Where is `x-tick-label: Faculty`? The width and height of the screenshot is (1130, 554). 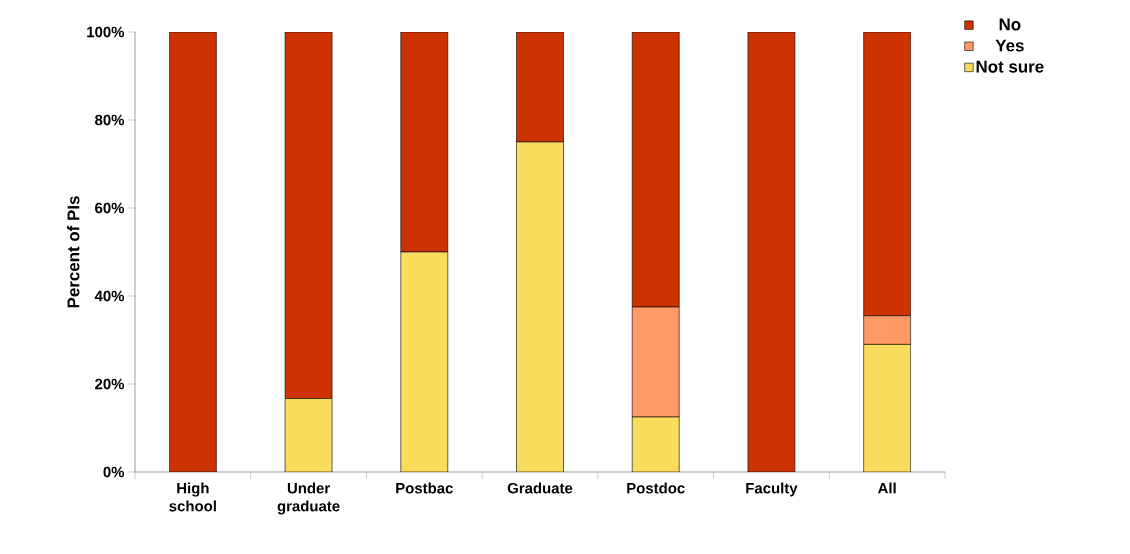
x-tick-label: Faculty is located at coordinates (772, 489).